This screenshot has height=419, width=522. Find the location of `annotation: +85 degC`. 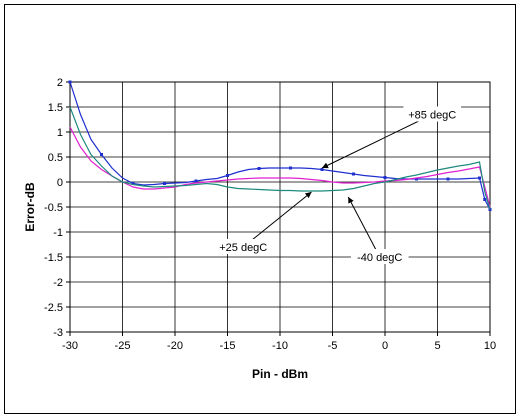

annotation: +85 degC is located at coordinates (391, 137).